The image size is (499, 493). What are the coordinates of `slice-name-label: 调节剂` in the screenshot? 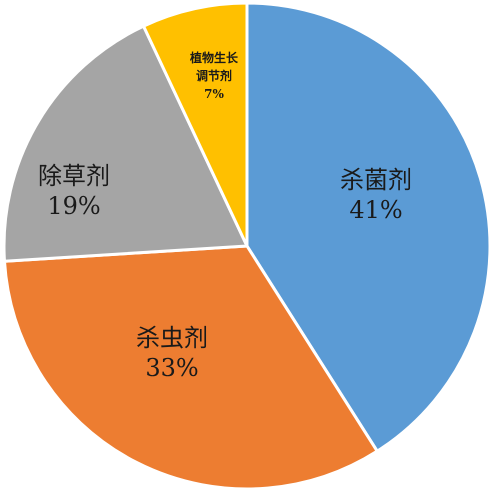 It's located at (214, 75).